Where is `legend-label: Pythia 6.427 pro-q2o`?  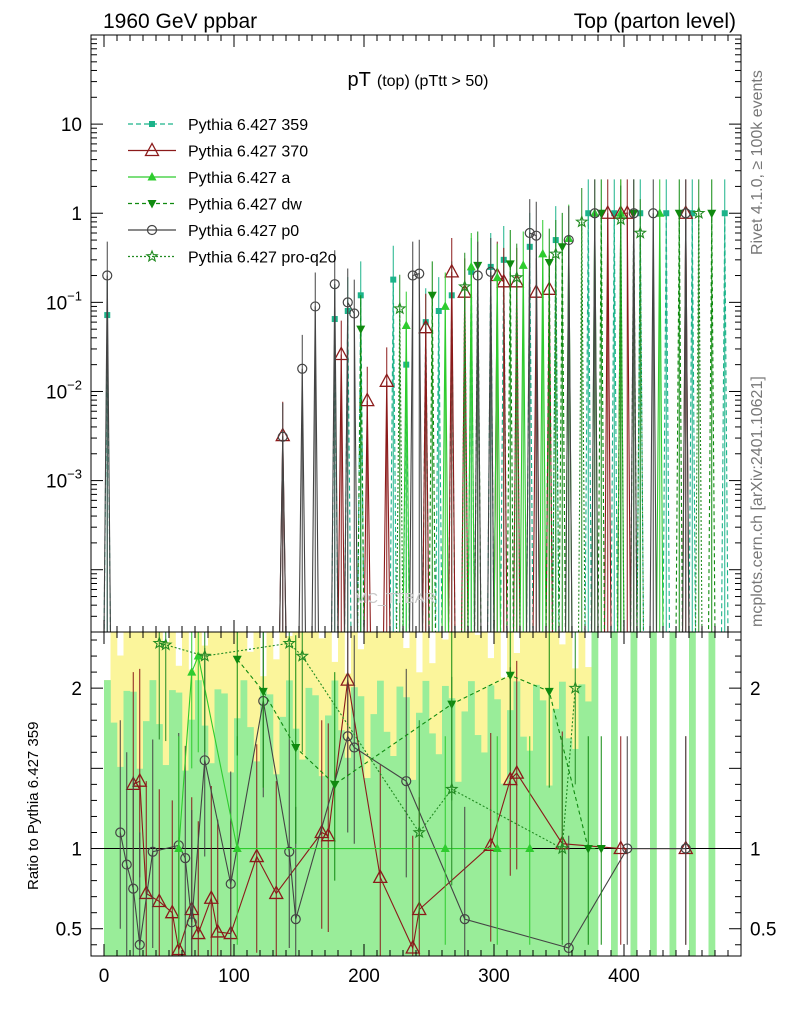
legend-label: Pythia 6.427 pro-q2o is located at coordinates (262, 258).